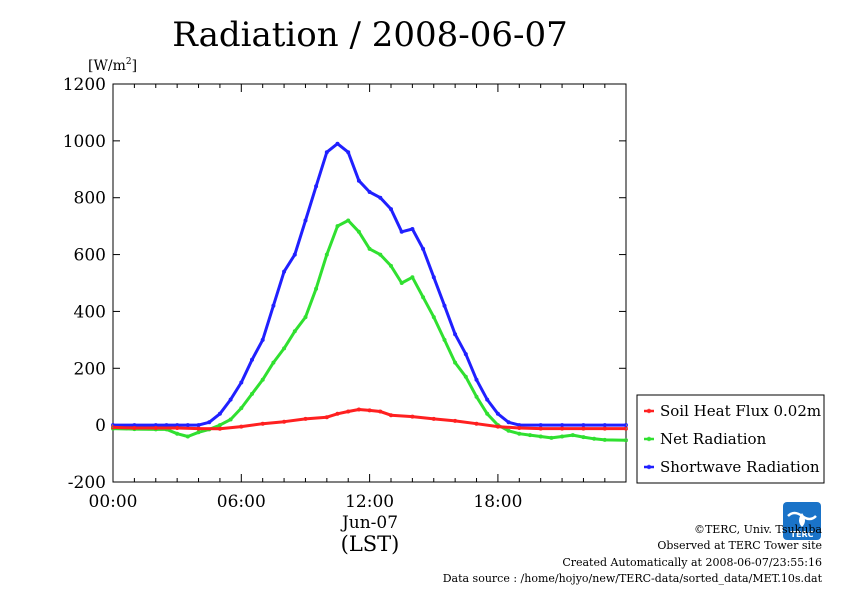  What do you see at coordinates (713, 439) in the screenshot?
I see `legend-label-1: Net Radiation` at bounding box center [713, 439].